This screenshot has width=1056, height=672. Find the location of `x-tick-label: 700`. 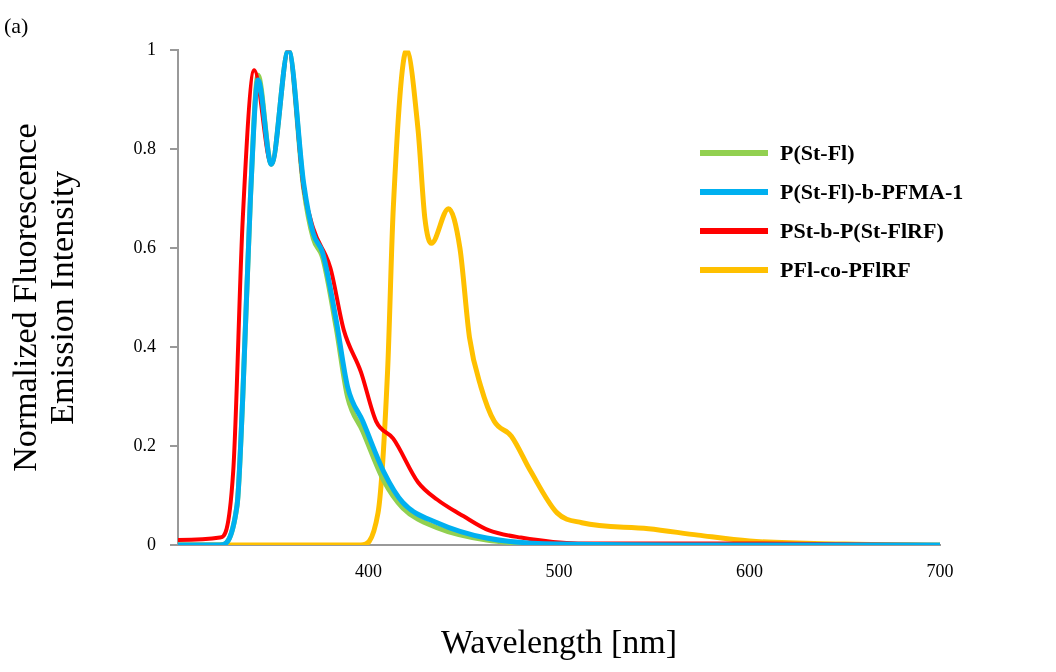

x-tick-label: 700 is located at coordinates (940, 570).